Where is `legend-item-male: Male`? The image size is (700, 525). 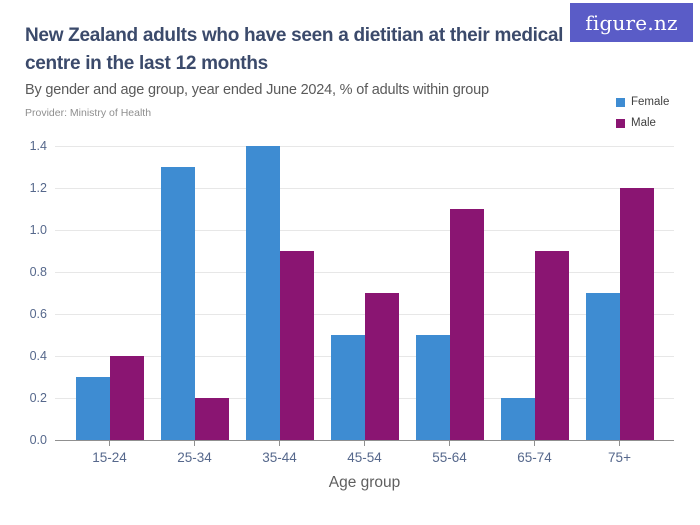
legend-item-male: Male is located at coordinates (642, 123).